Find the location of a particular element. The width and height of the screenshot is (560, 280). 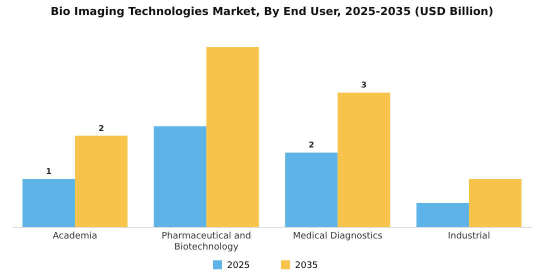

data-label: 1 is located at coordinates (49, 171).